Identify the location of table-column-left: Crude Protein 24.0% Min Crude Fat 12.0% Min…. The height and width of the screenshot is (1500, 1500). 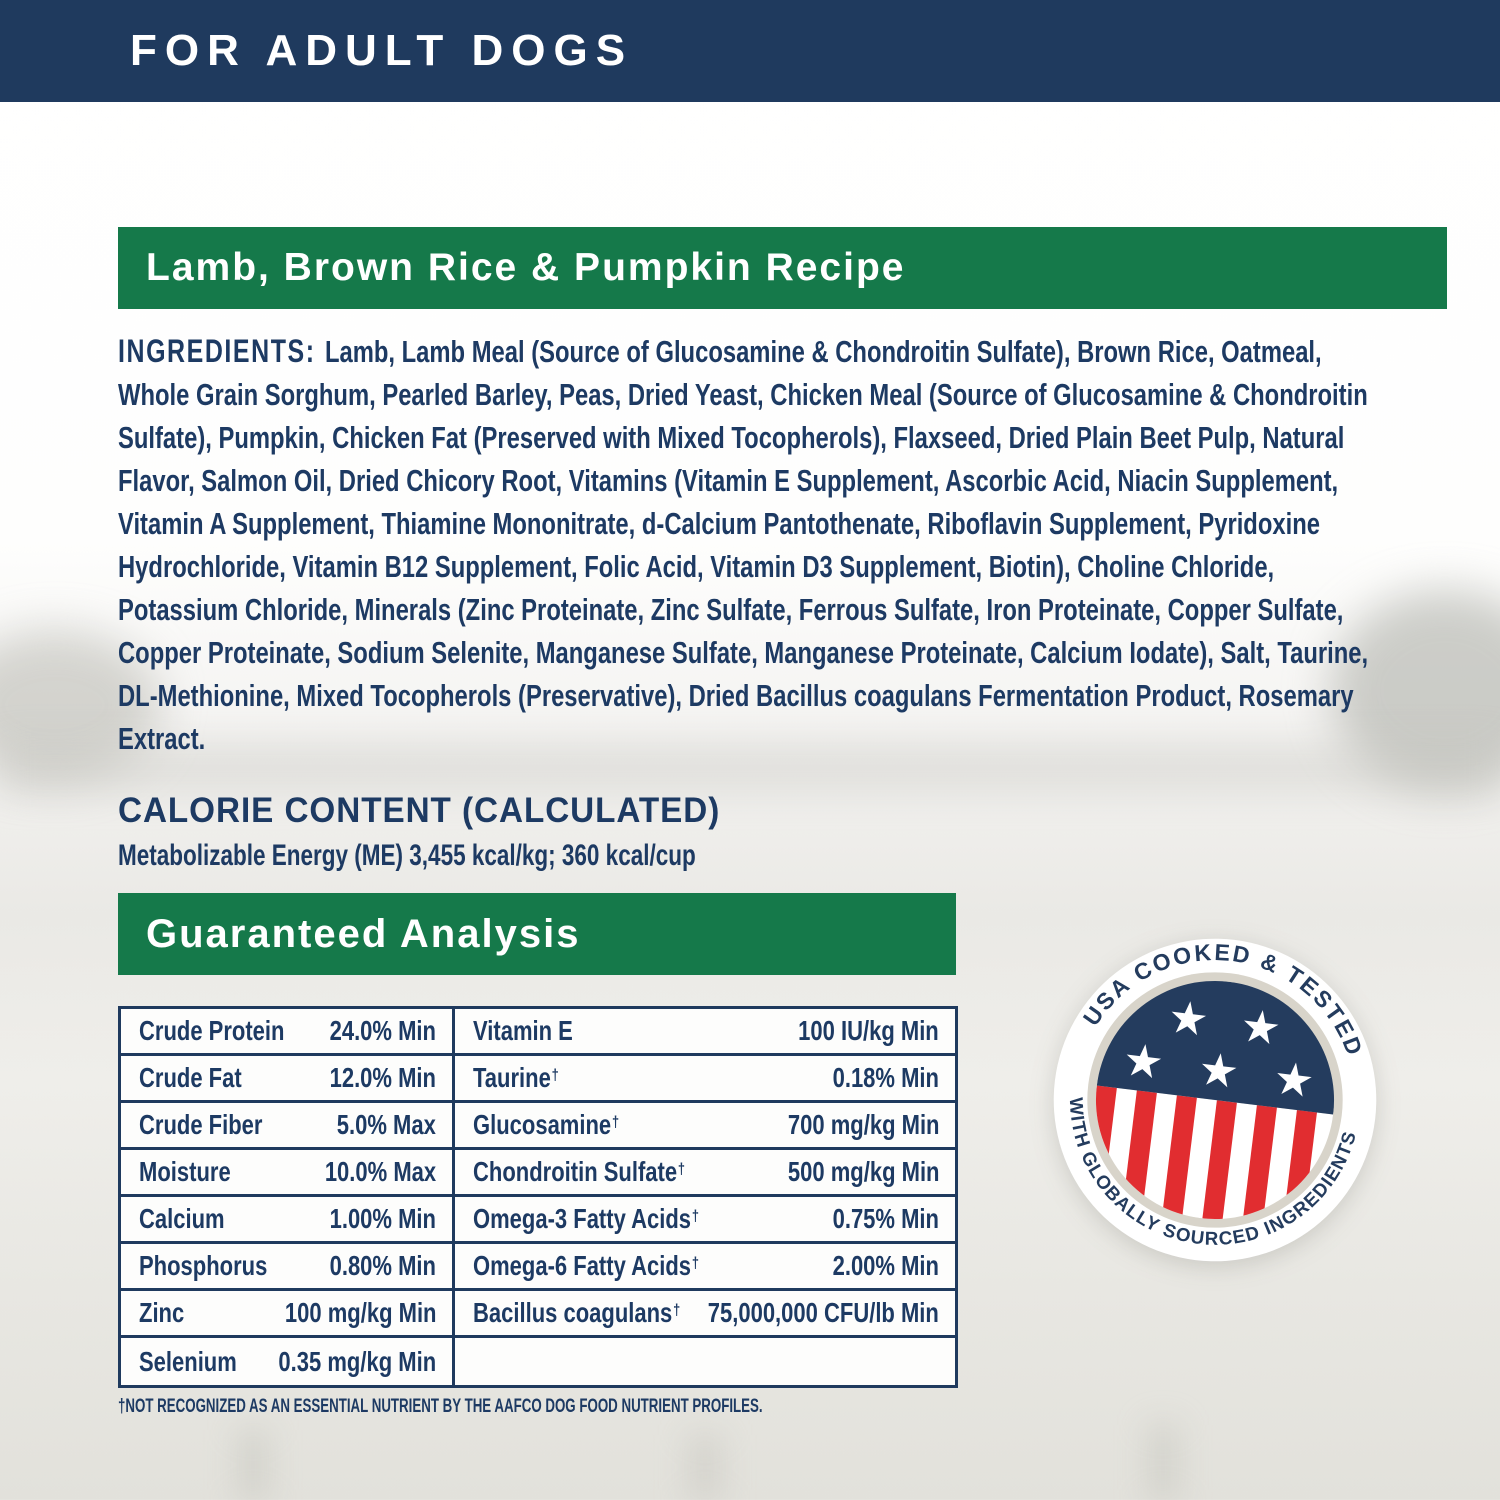
(288, 1197).